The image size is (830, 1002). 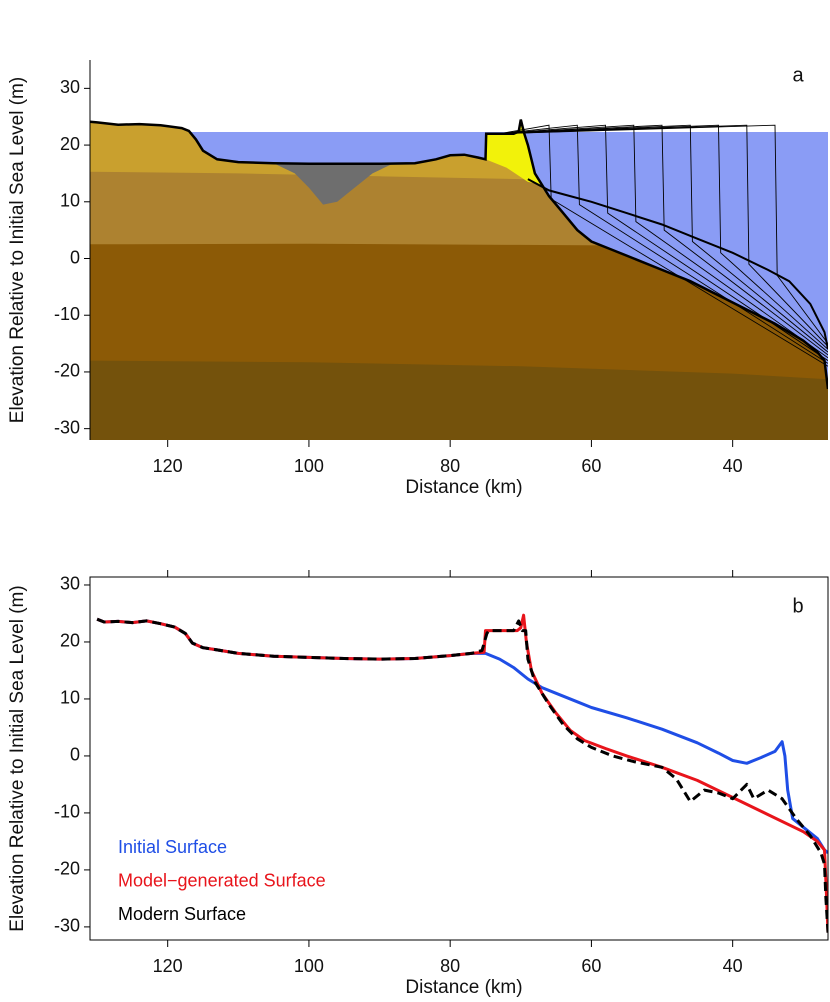 I want to click on panel-label: a, so click(x=798, y=75).